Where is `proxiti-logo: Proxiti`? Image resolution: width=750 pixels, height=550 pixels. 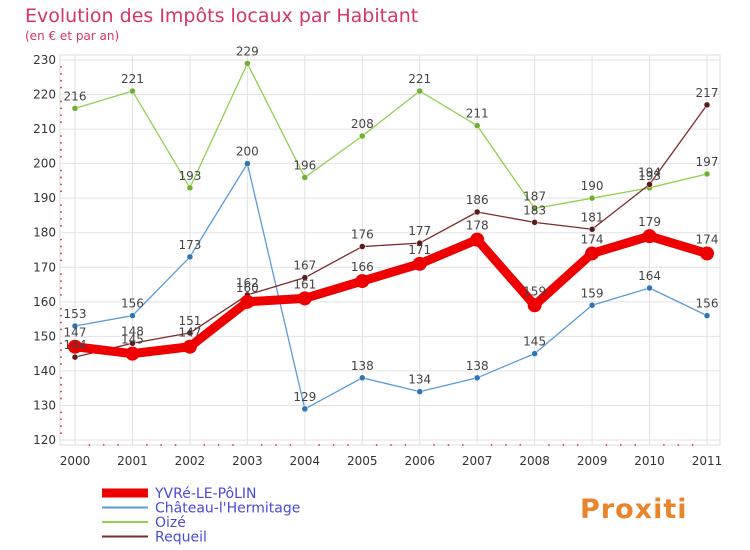
proxiti-logo: Proxiti is located at coordinates (633, 509).